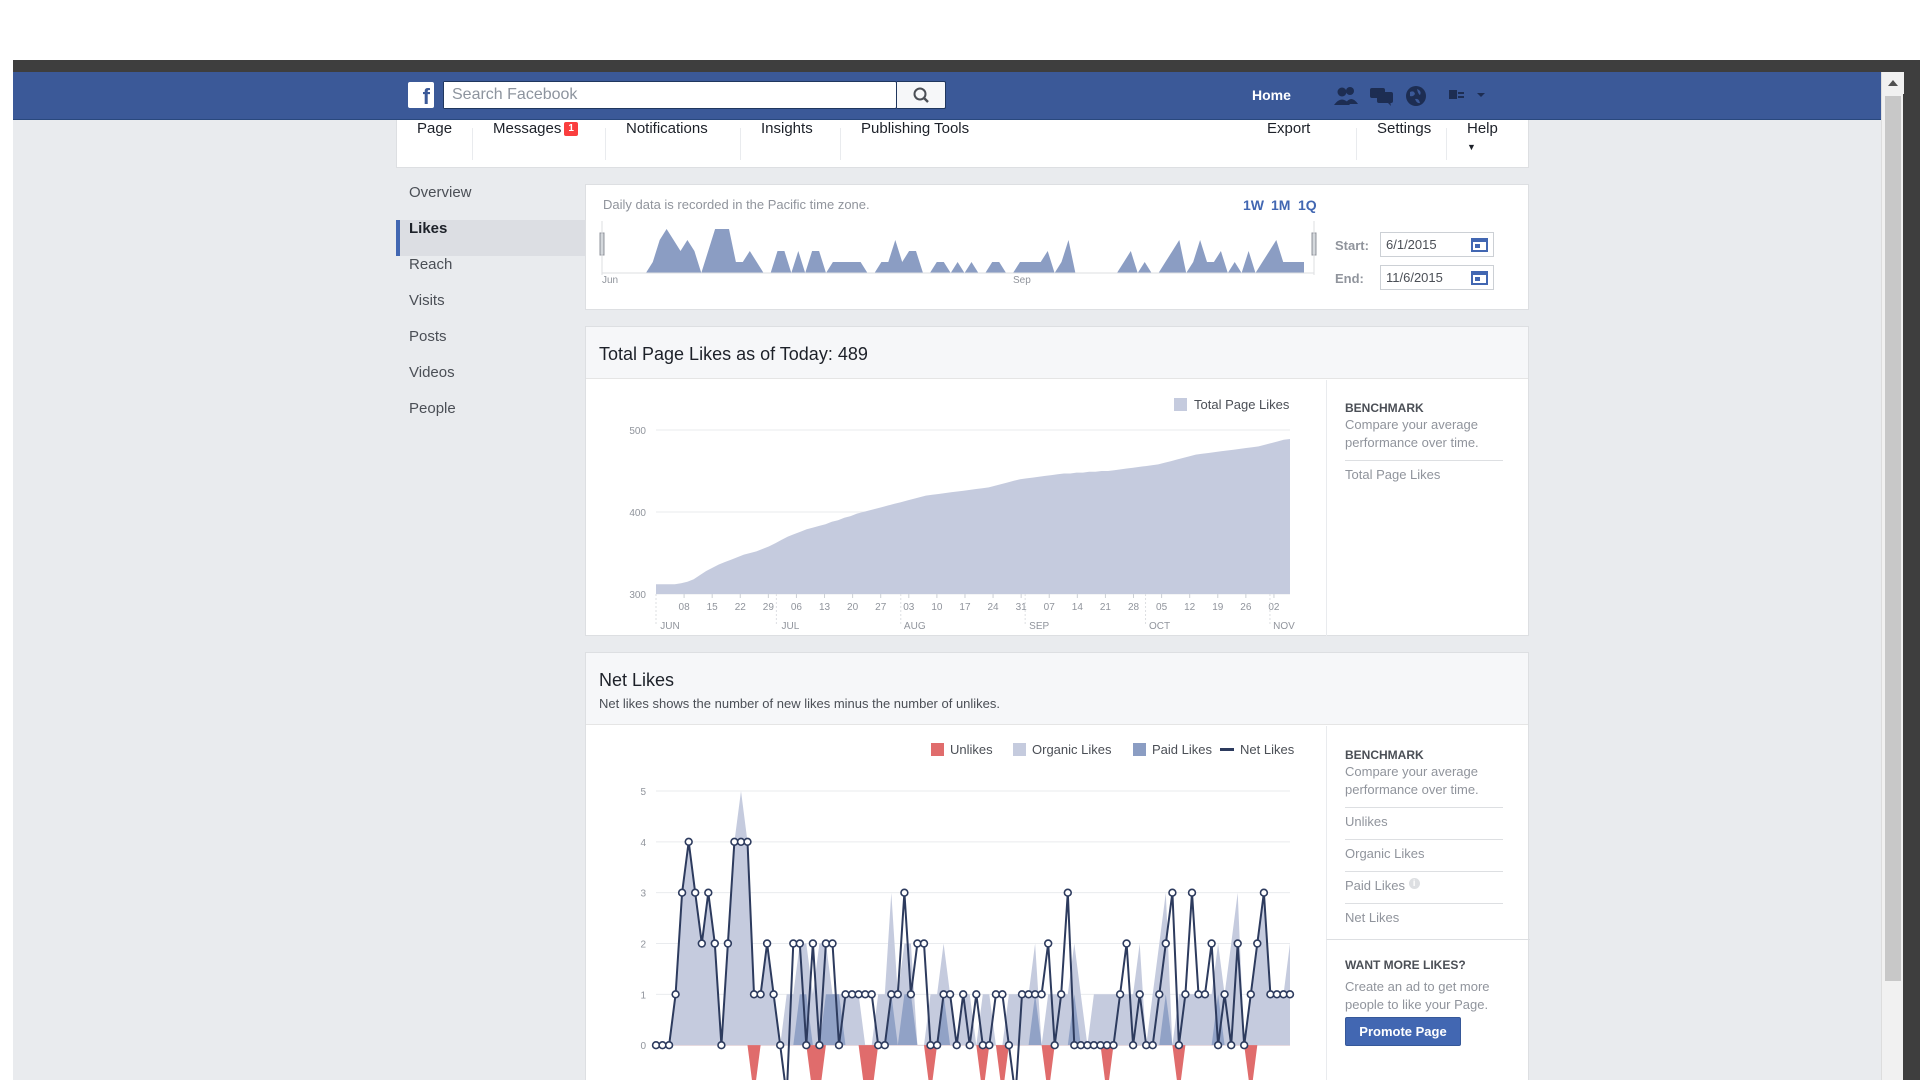 This screenshot has width=1920, height=1080. What do you see at coordinates (1134, 607) in the screenshot?
I see `x-tick-label: 28` at bounding box center [1134, 607].